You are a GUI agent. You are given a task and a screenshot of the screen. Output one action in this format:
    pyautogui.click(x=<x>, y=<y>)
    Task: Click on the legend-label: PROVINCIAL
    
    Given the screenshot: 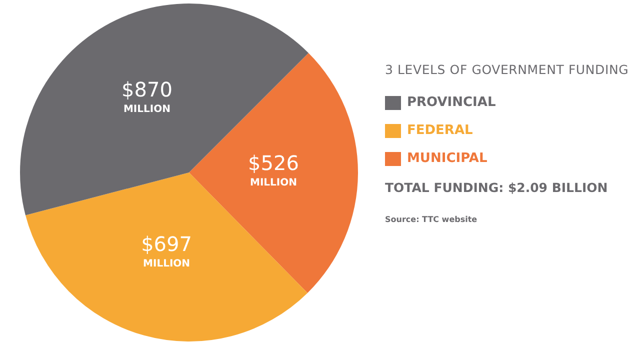 What is the action you would take?
    pyautogui.click(x=451, y=102)
    